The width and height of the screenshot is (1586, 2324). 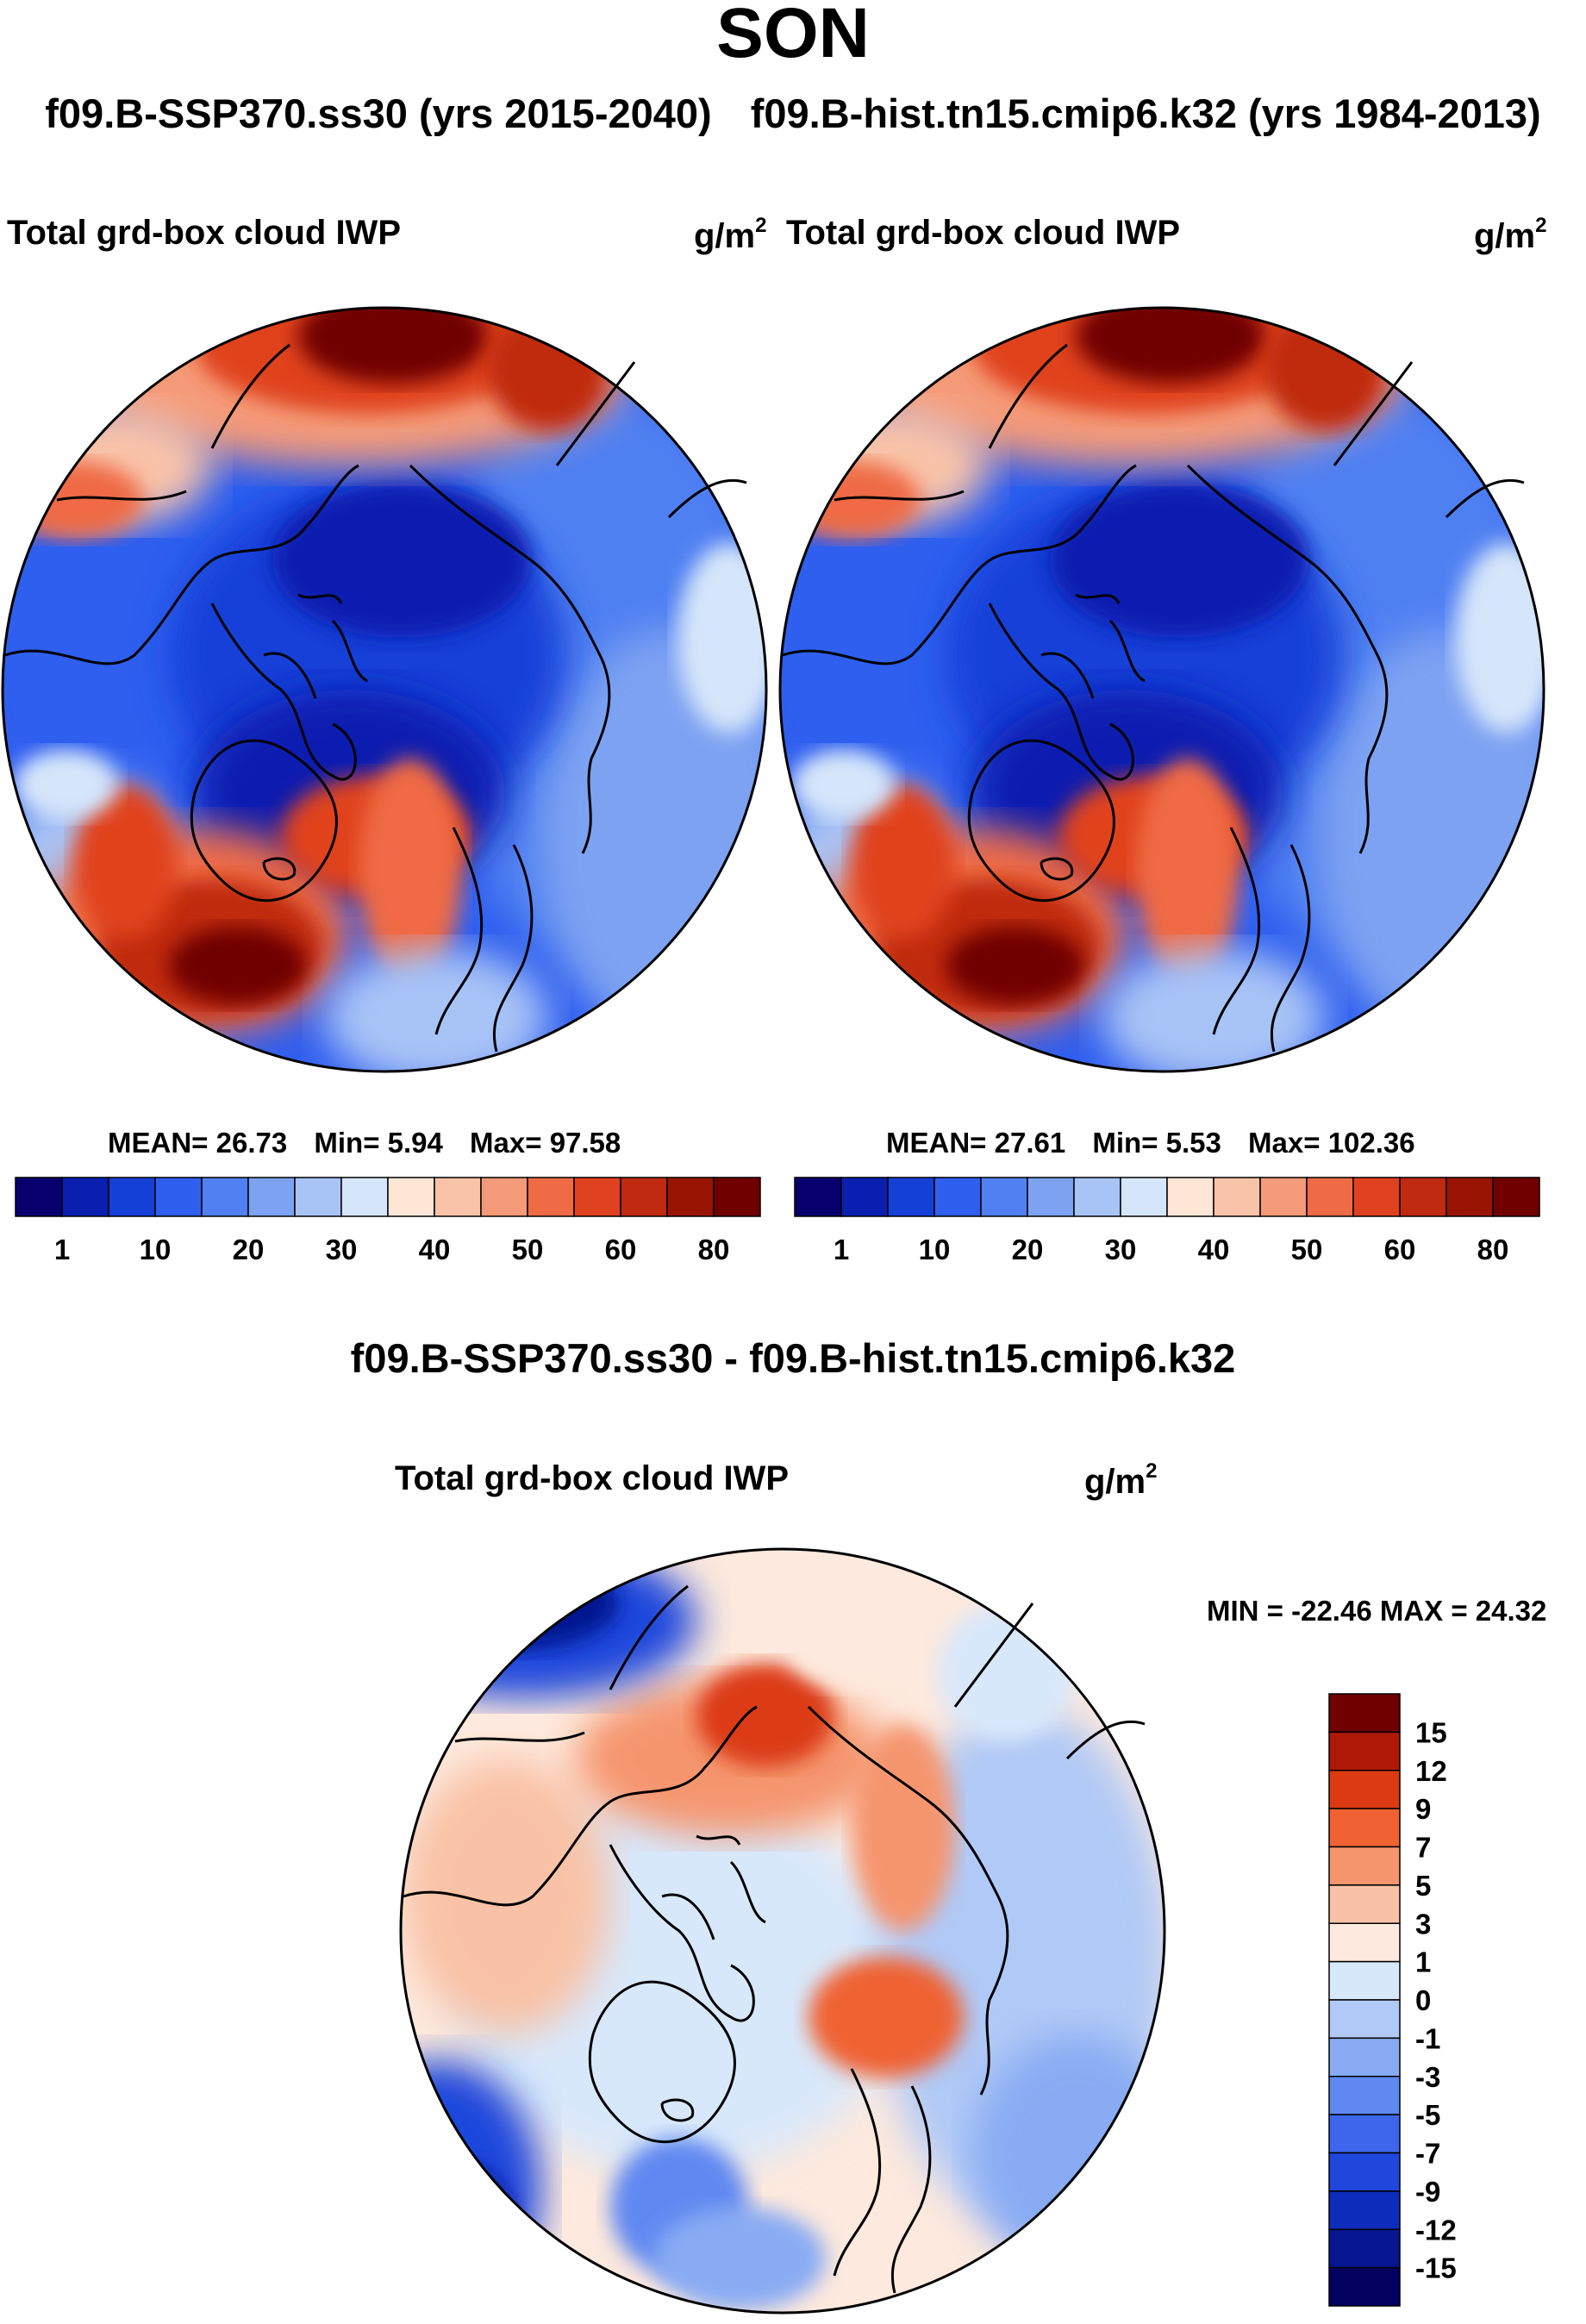 I want to click on colorbar-left-tick-label: 50, so click(x=528, y=1249).